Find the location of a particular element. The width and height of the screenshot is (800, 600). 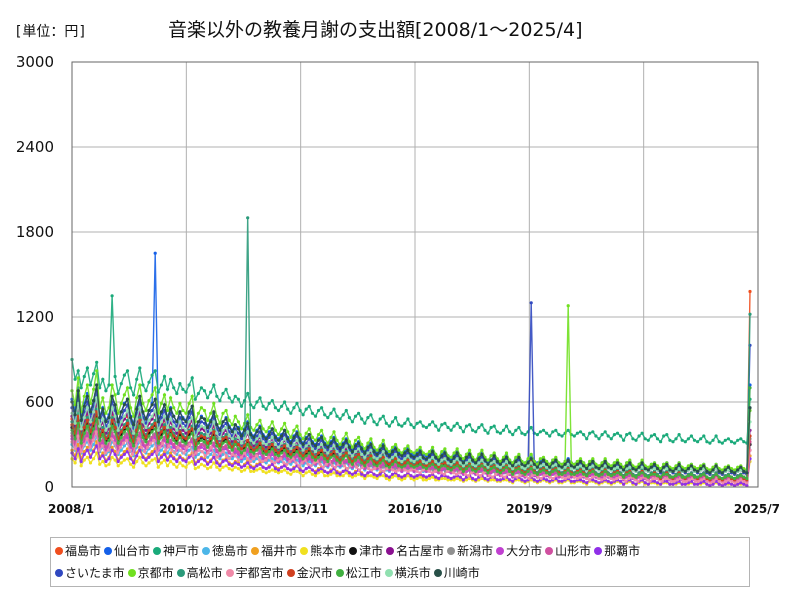

legend-label: 宇都宮市 is located at coordinates (259, 573).